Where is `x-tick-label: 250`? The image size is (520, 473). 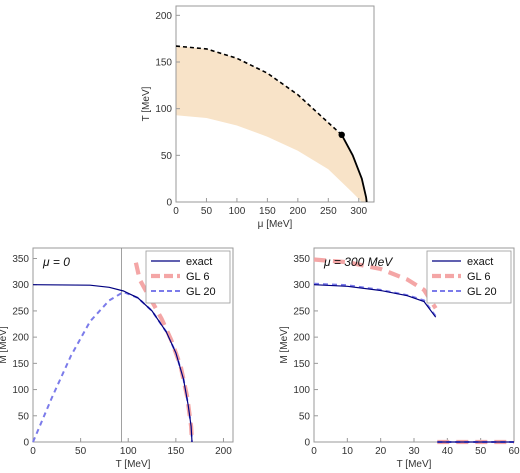
x-tick-label: 250 is located at coordinates (328, 211).